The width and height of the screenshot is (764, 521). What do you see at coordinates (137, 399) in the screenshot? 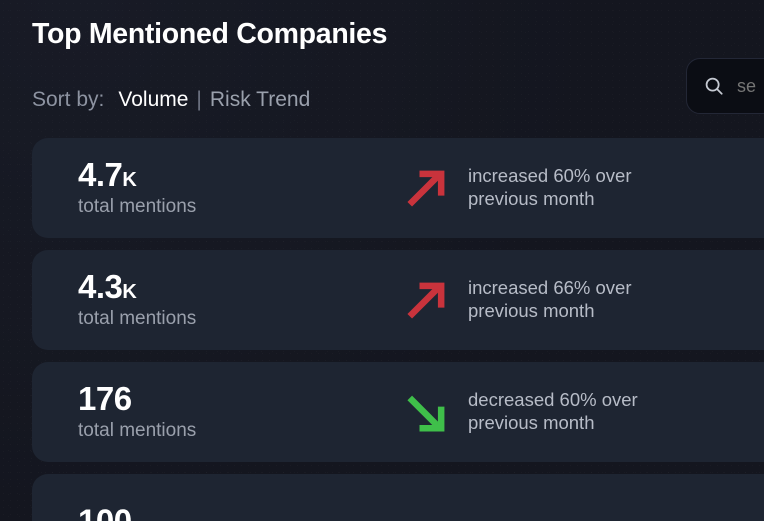
I see `metric-value: 176` at bounding box center [137, 399].